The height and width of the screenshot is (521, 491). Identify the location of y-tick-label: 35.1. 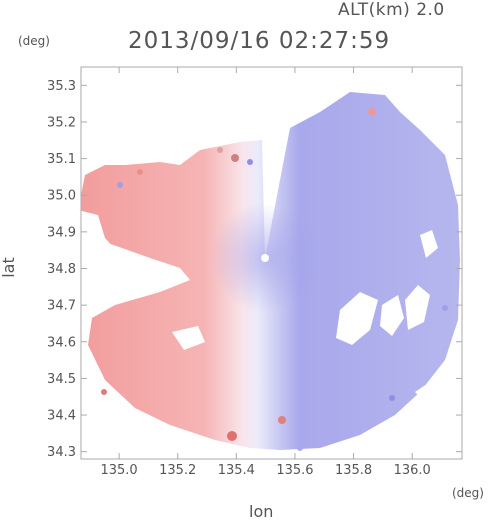
(61, 159).